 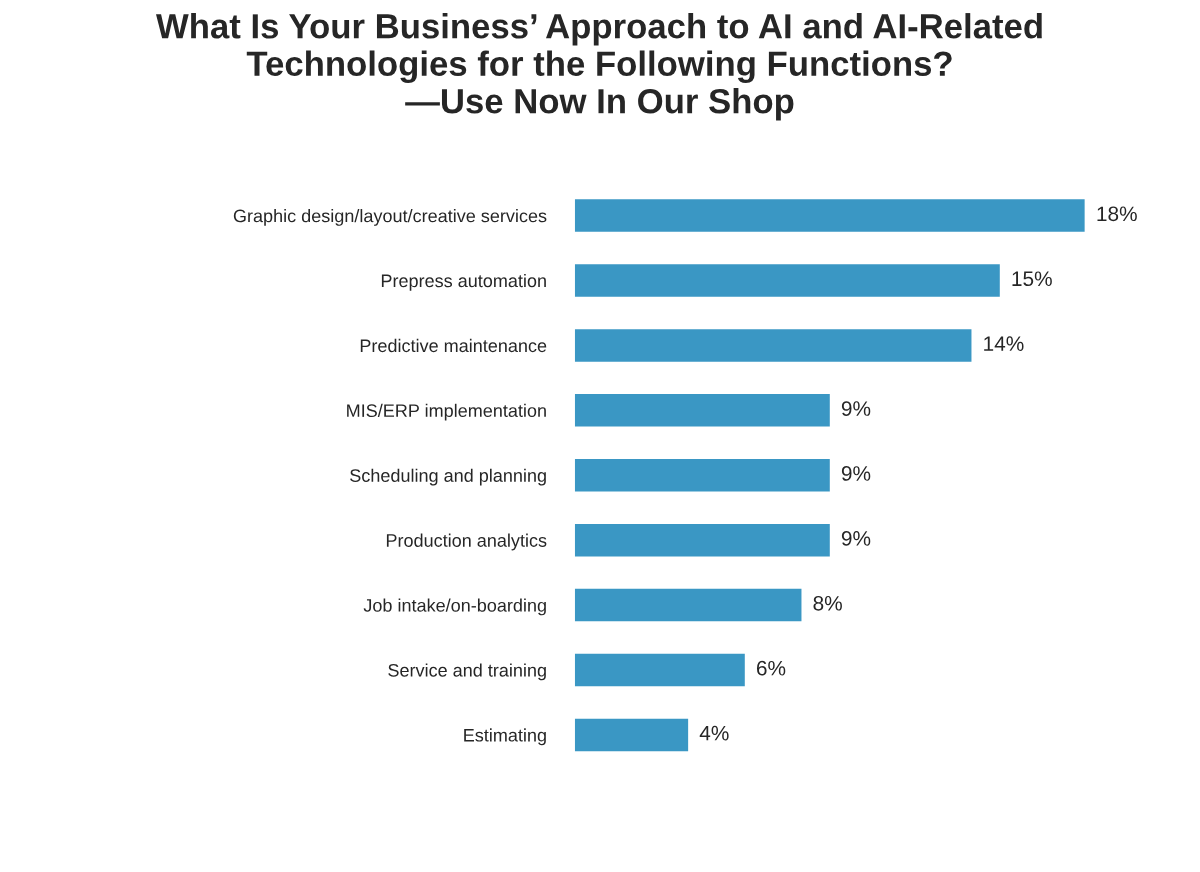 What do you see at coordinates (827, 603) in the screenshot?
I see `data-label: 8%` at bounding box center [827, 603].